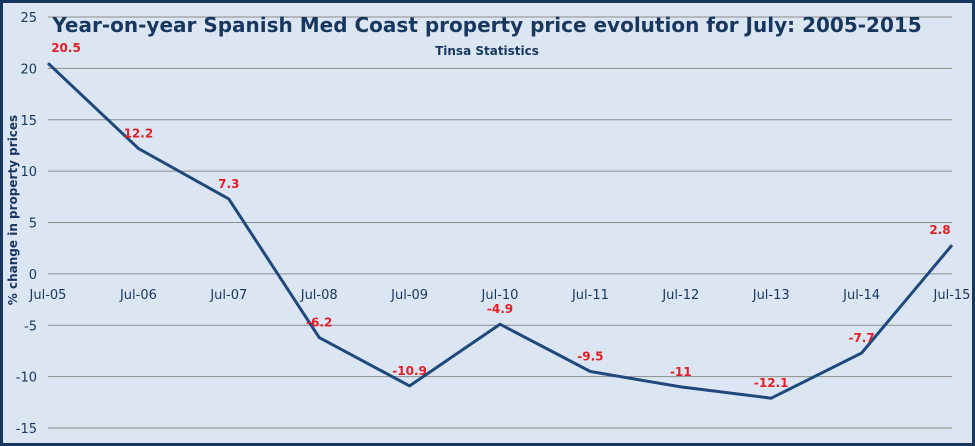 Image resolution: width=975 pixels, height=446 pixels. I want to click on y-axis-tick-labels: -15 -10 -5 0 5 10 15 20 25, so click(26, 224).